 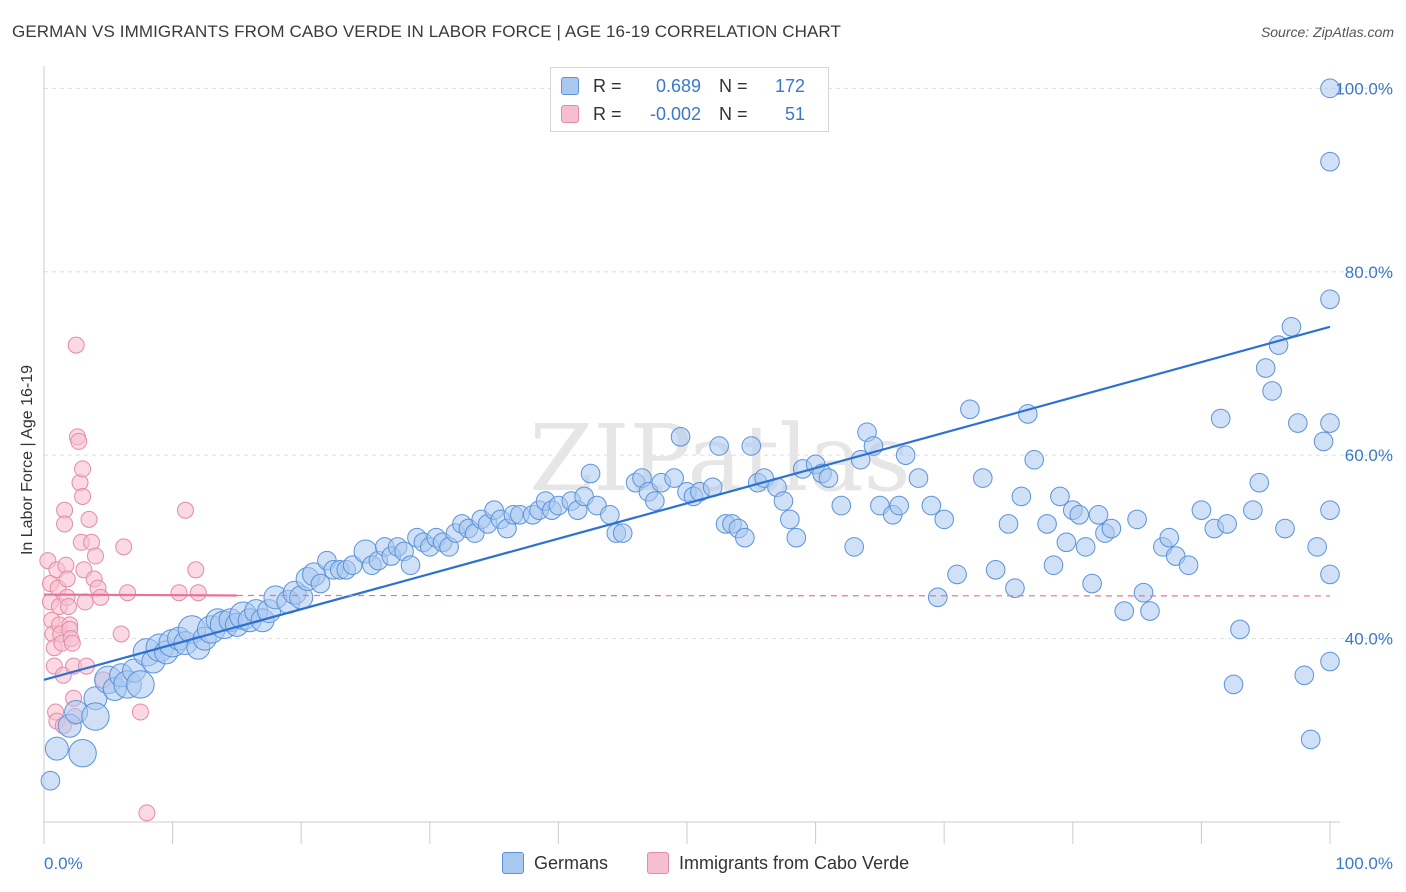 I want to click on bottom-legend-swatch-germans, so click(x=513, y=863).